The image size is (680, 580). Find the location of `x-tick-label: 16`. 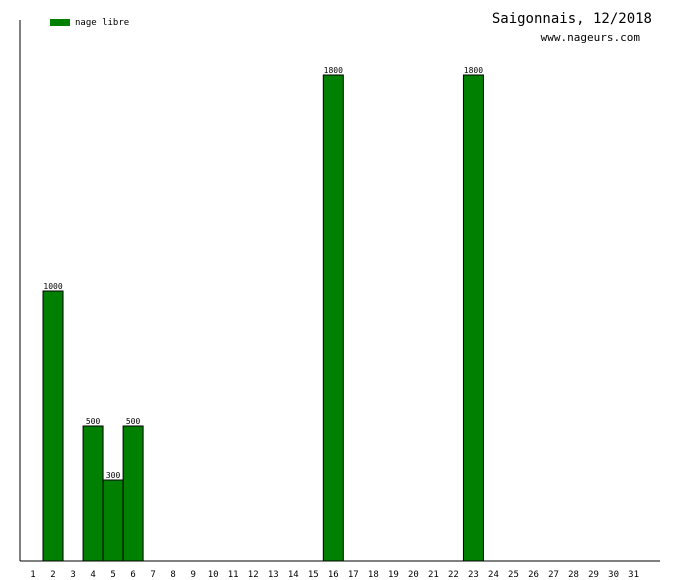

x-tick-label: 16 is located at coordinates (333, 575).